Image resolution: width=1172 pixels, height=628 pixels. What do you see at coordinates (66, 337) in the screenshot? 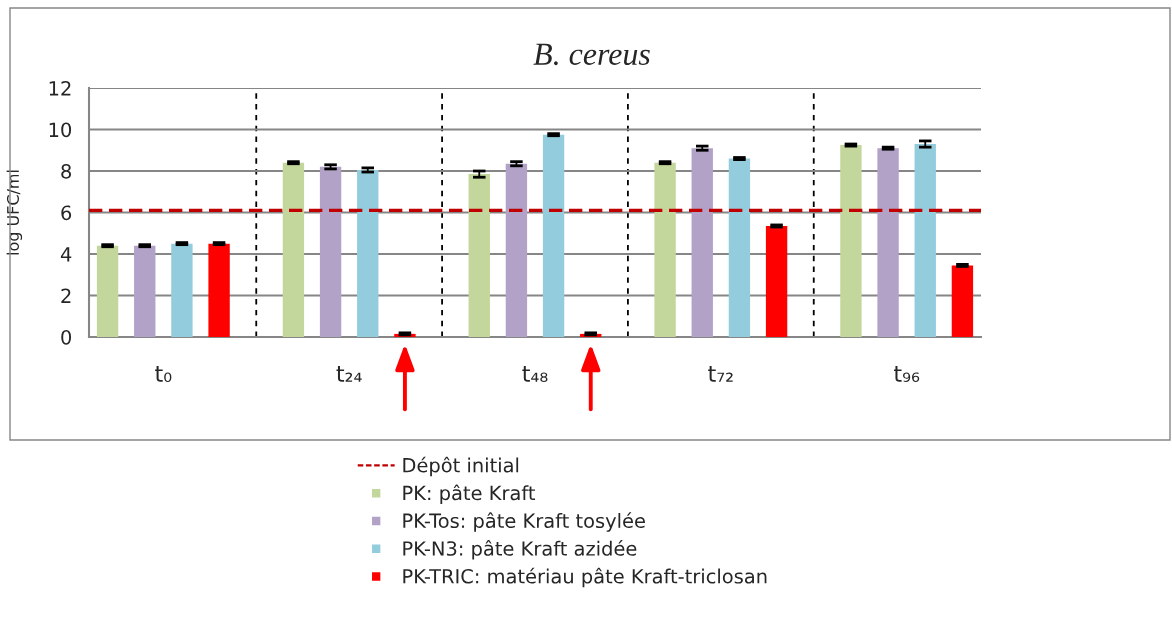
I see `y-tick-label: 0` at bounding box center [66, 337].